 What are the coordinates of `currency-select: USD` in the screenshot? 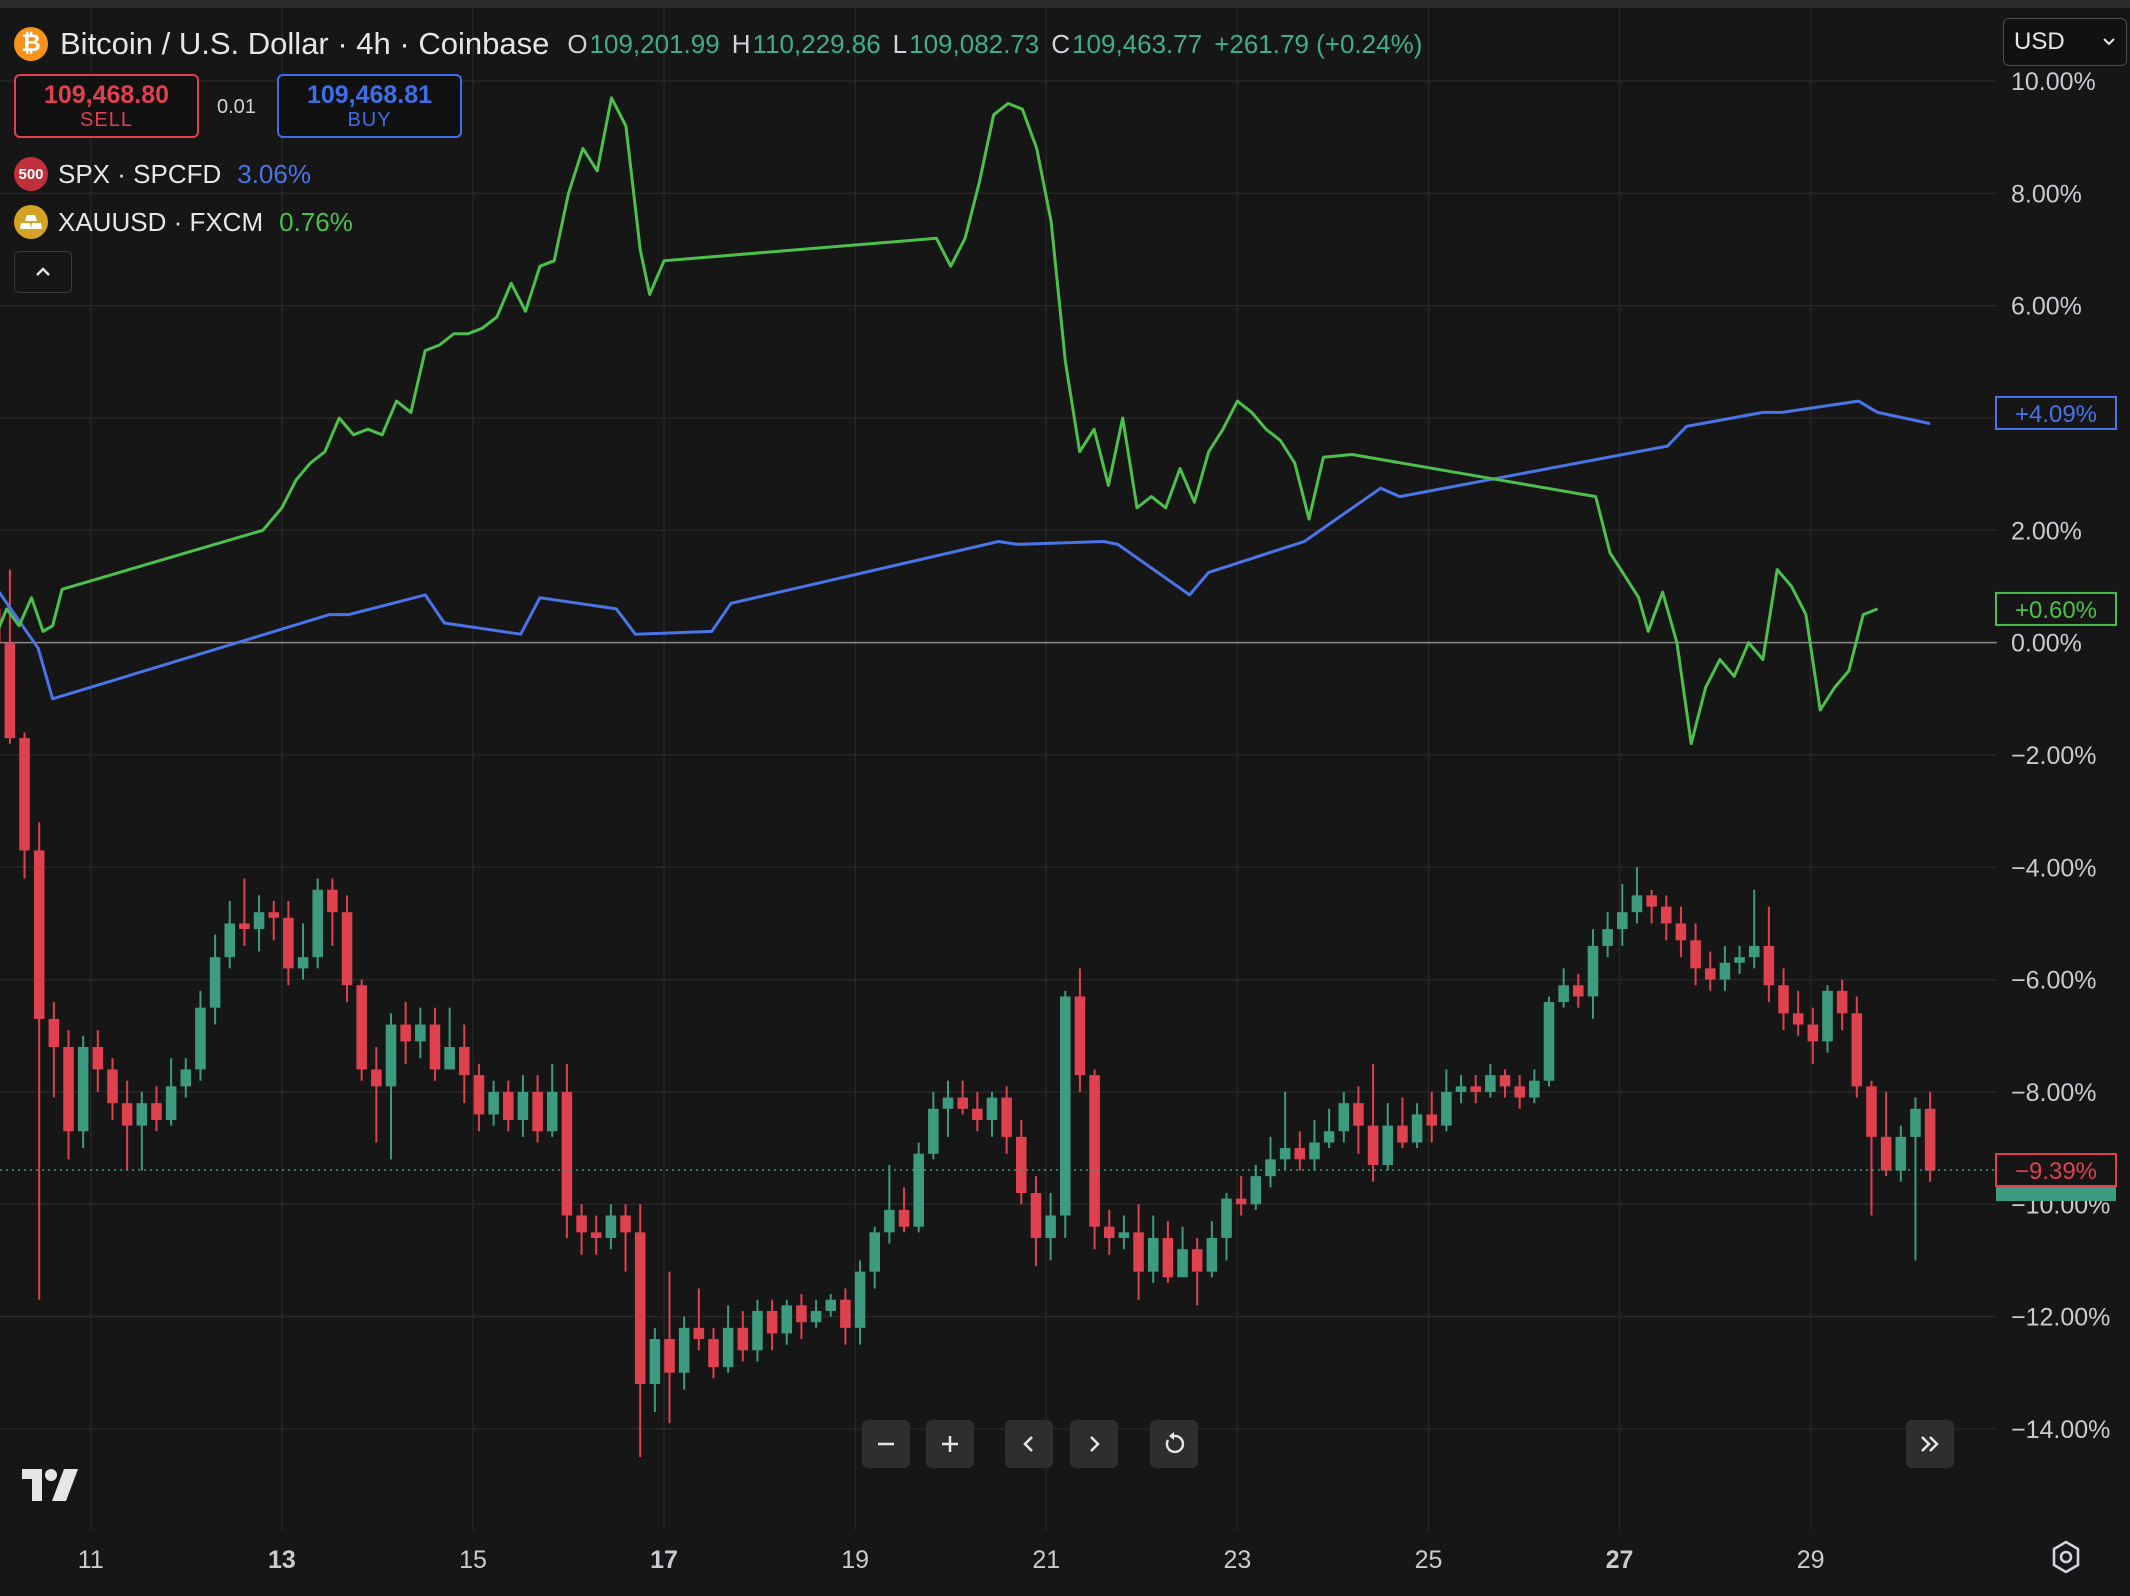 It's located at (2065, 42).